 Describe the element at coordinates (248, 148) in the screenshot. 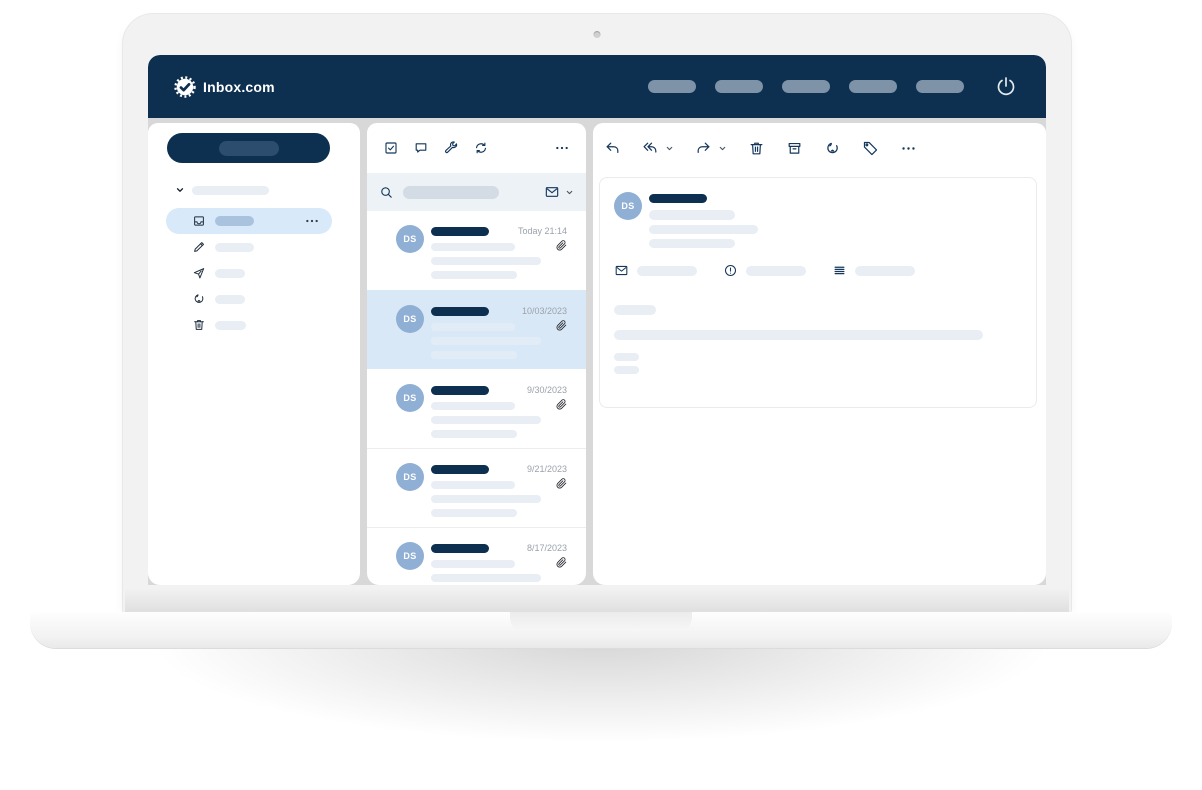

I see `compose-button` at that location.